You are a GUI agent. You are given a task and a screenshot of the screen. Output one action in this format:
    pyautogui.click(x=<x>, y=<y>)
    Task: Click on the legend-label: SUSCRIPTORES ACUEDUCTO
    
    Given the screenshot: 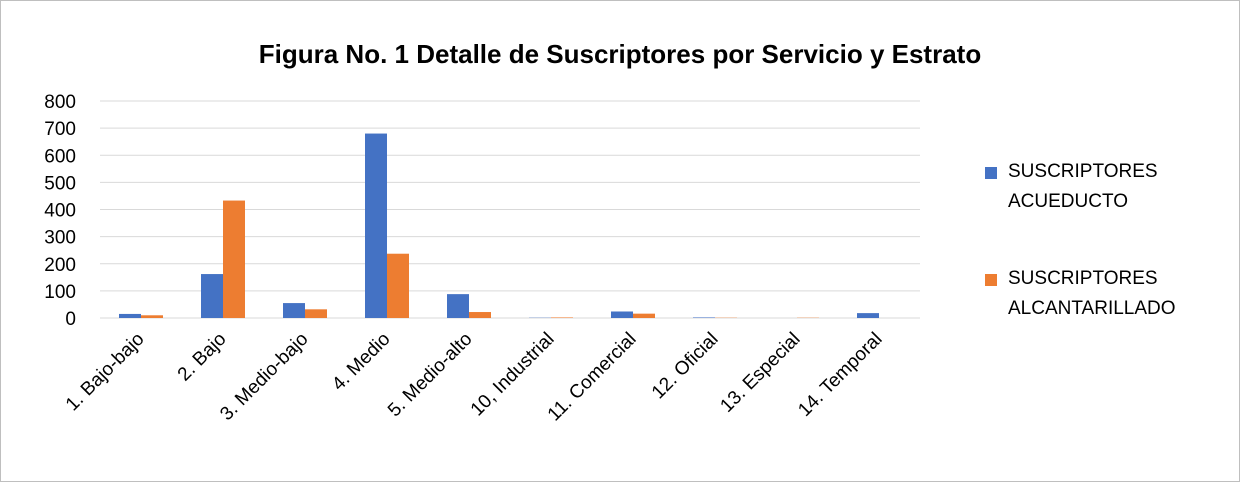 What is the action you would take?
    pyautogui.click(x=1083, y=186)
    